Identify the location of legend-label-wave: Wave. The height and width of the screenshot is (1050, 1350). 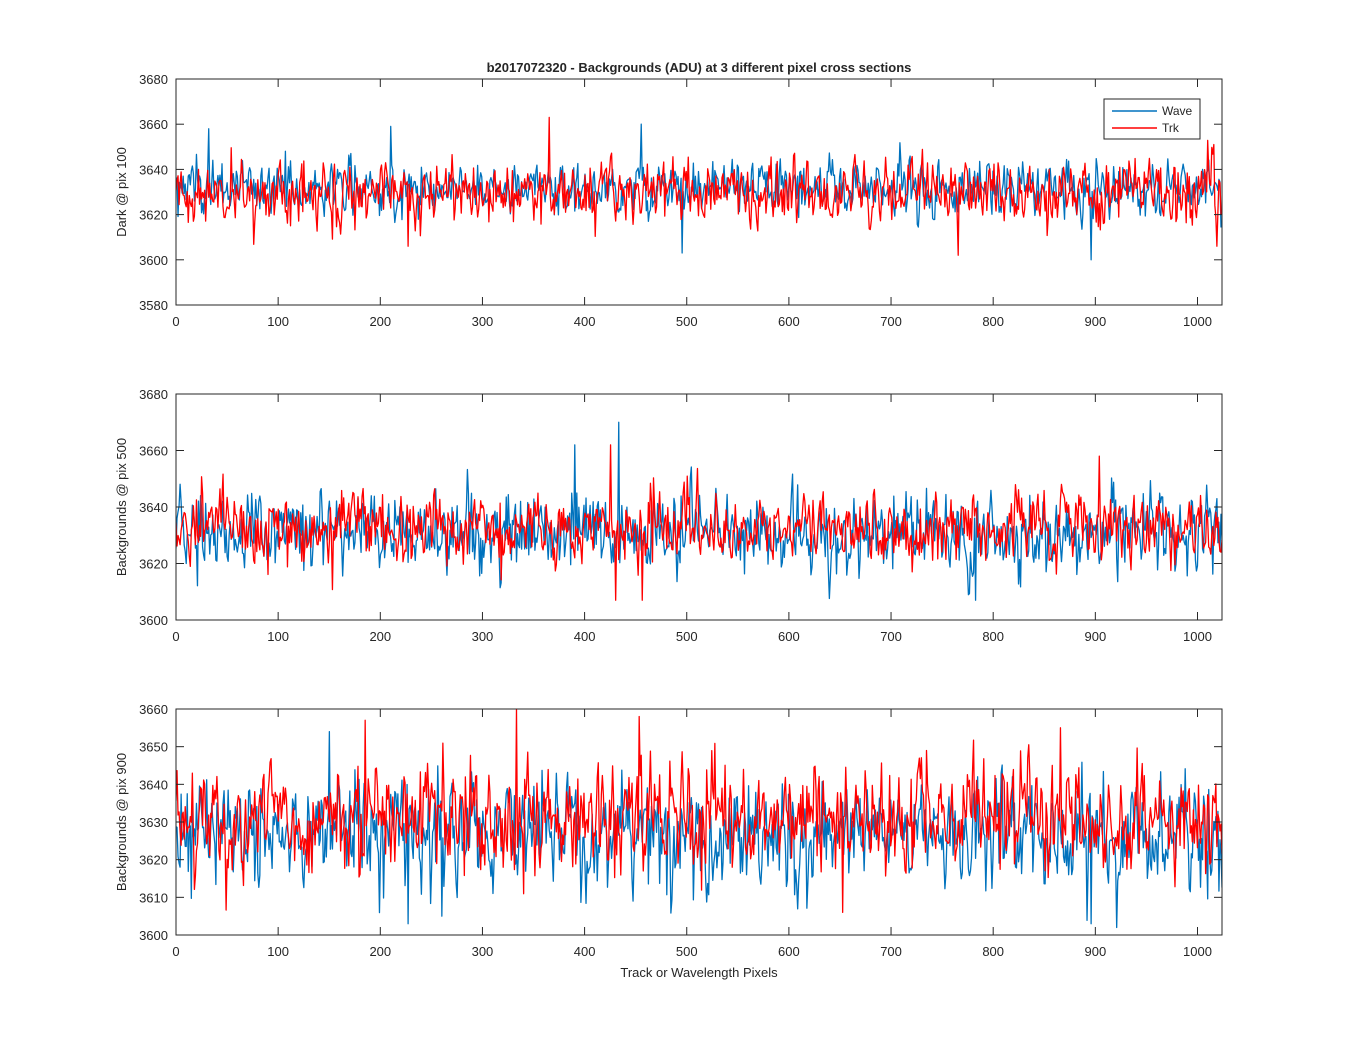
(1177, 111).